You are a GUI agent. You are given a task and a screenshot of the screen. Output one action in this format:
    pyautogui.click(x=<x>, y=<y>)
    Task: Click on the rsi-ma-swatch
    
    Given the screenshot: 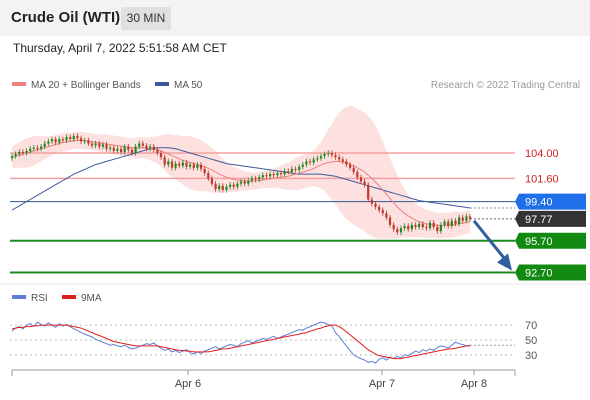 What is the action you would take?
    pyautogui.click(x=69, y=297)
    